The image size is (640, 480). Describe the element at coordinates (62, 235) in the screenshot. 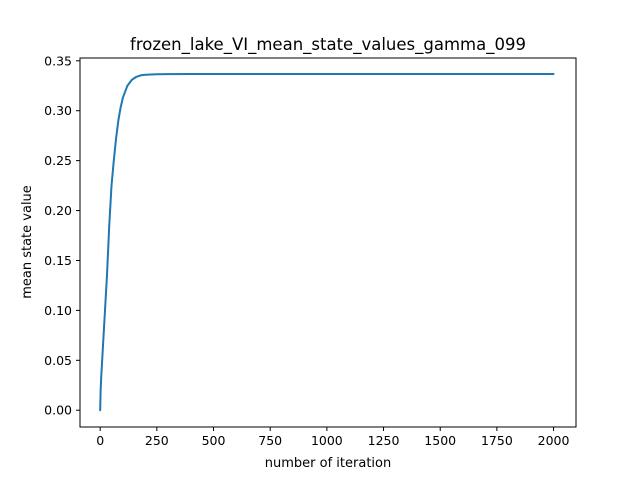

I see `y-axis-ticks: 0.00 0.05 0.10 0.15 0.20 0.25 0.30 0.35` at that location.